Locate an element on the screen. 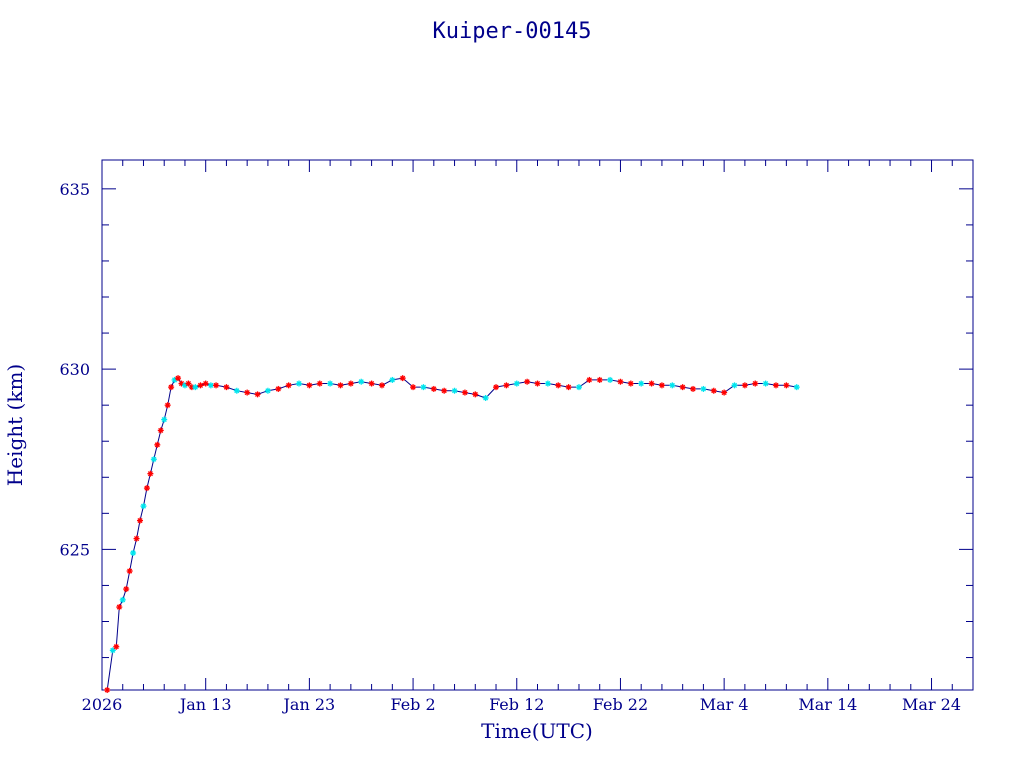 The height and width of the screenshot is (768, 1024). x-tick-label: Feb 2 is located at coordinates (412, 704).